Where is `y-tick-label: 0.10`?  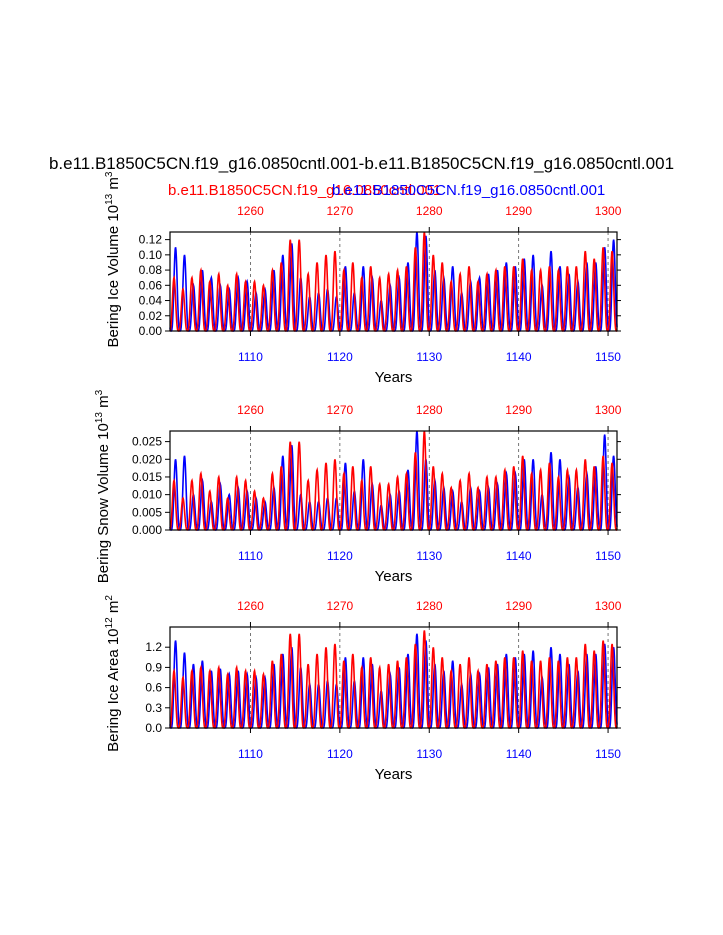 y-tick-label: 0.10 is located at coordinates (151, 255).